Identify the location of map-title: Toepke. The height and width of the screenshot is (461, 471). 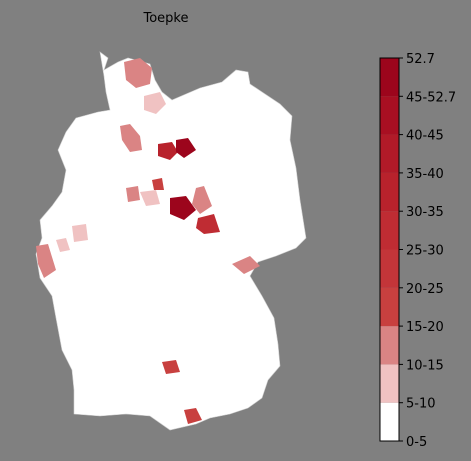
(166, 18).